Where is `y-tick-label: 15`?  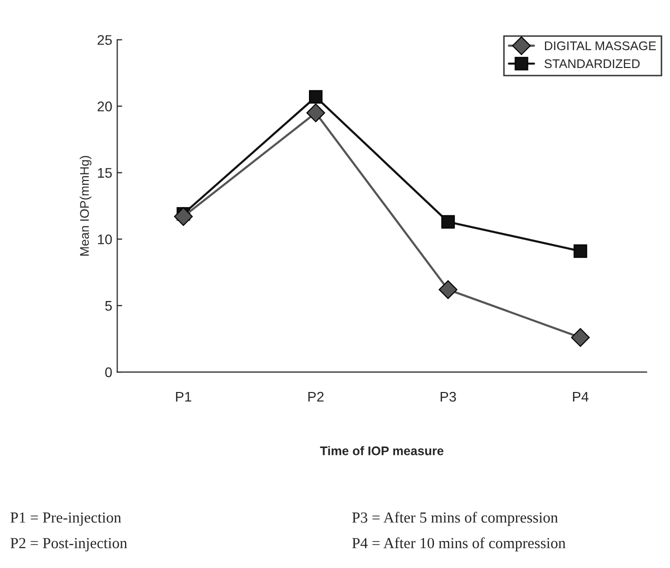 y-tick-label: 15 is located at coordinates (105, 173).